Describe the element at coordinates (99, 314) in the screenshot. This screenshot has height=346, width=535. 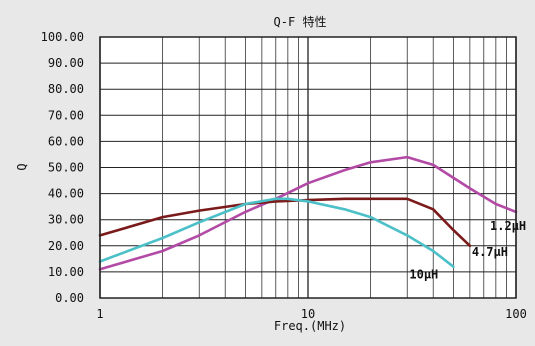
I see `x-tick-label: 1` at that location.